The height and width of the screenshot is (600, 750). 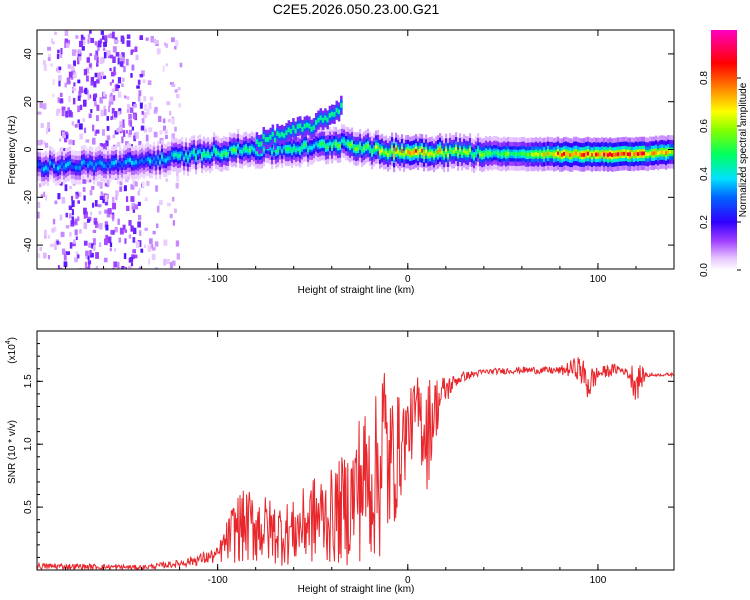 What do you see at coordinates (12, 354) in the screenshot?
I see `snr-multiplier-base: (x10` at bounding box center [12, 354].